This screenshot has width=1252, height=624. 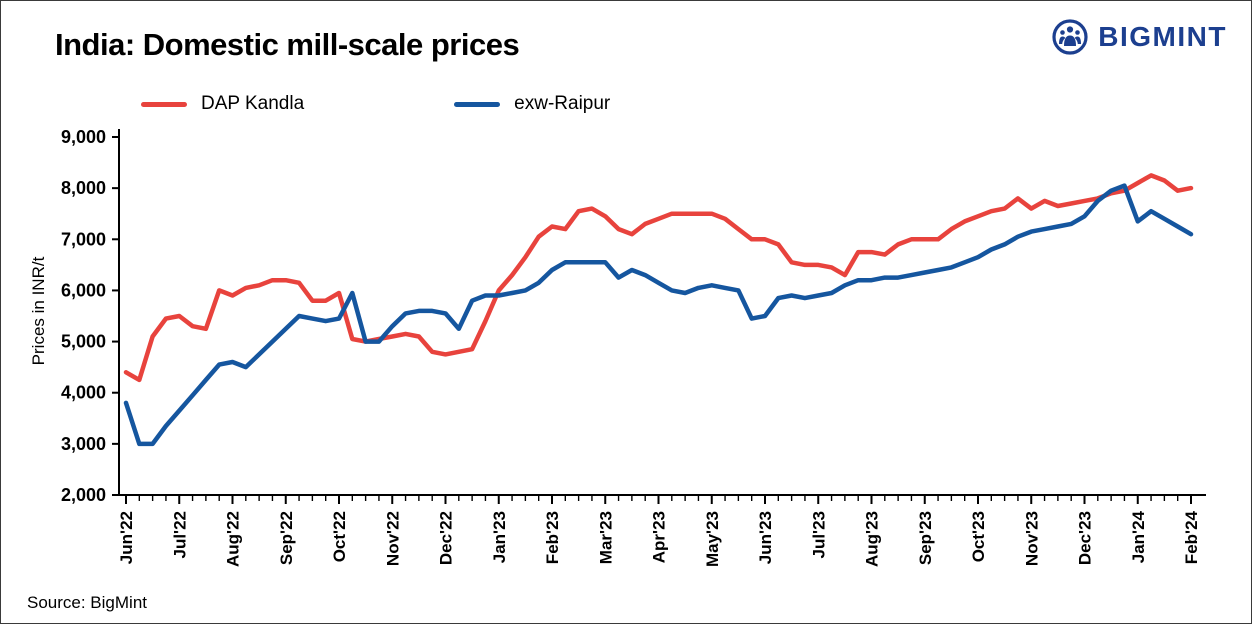 I want to click on svg-text: 7,000, so click(x=83, y=239).